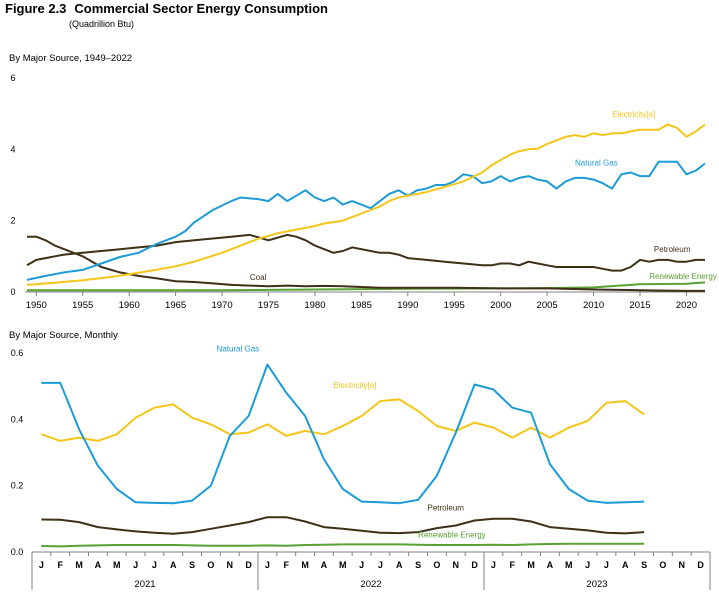 This screenshot has width=719, height=602. I want to click on year-label: 2022, so click(370, 584).